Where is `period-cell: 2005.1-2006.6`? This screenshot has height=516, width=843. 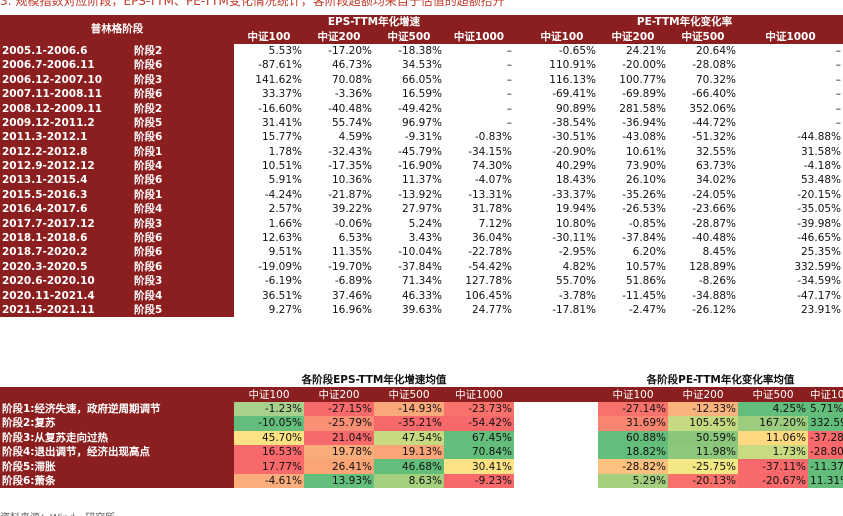 period-cell: 2005.1-2006.6 is located at coordinates (66, 51).